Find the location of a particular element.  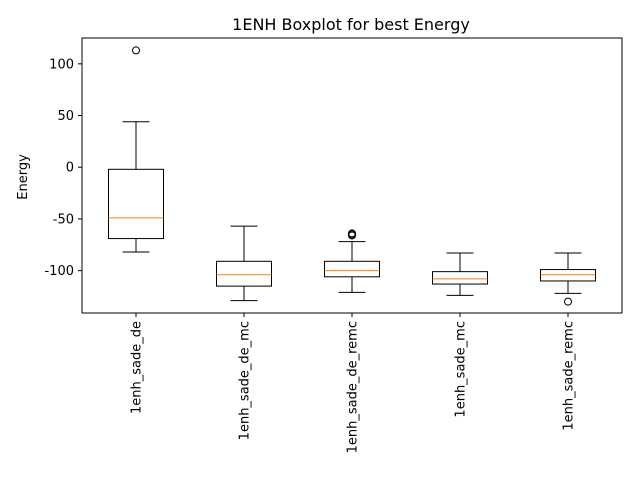

y-tick-label: 50 is located at coordinates (65, 116).